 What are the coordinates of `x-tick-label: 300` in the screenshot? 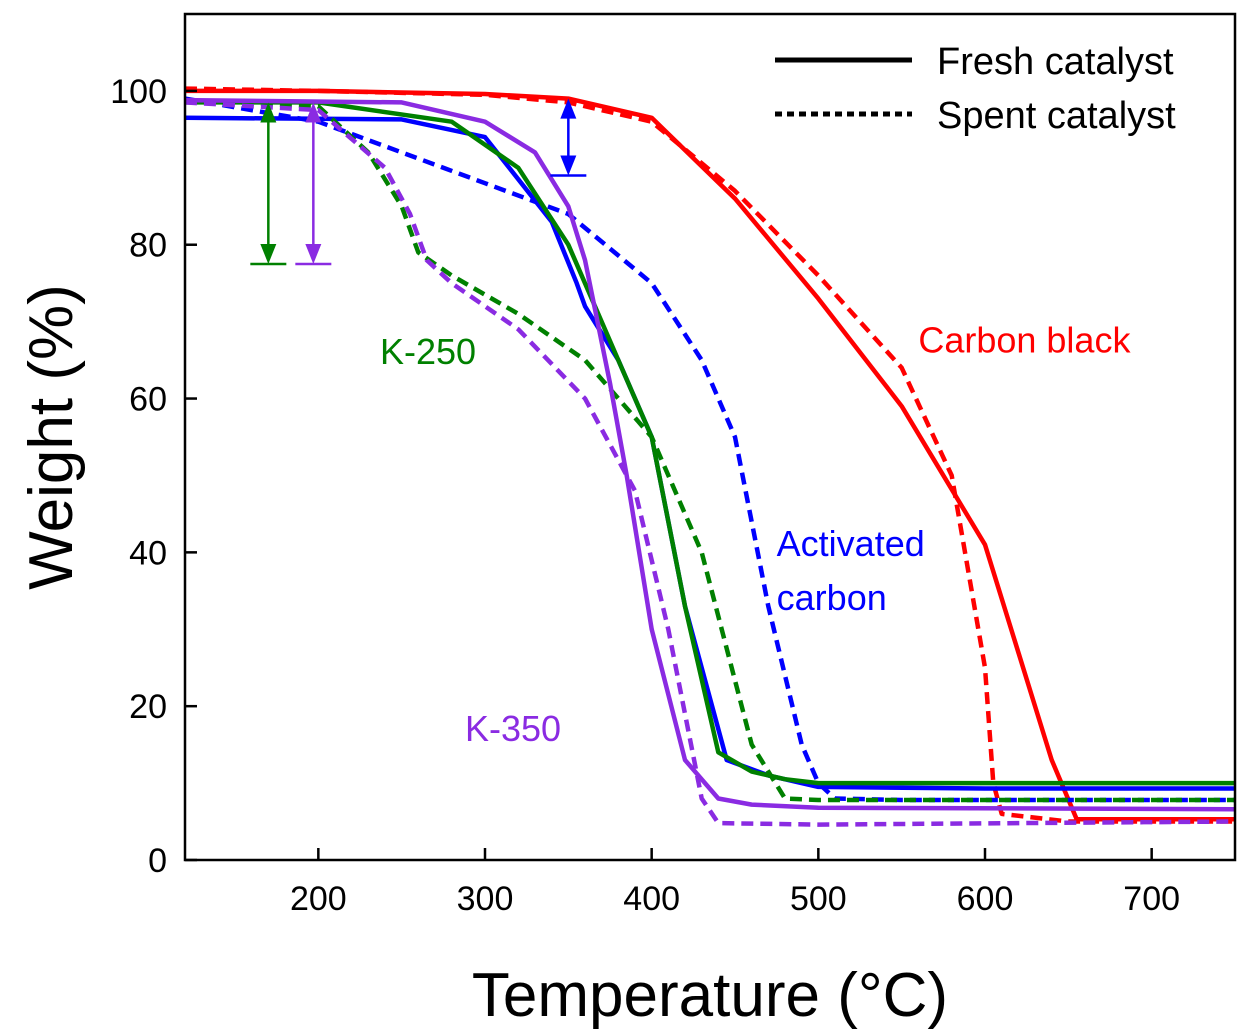 It's located at (485, 899).